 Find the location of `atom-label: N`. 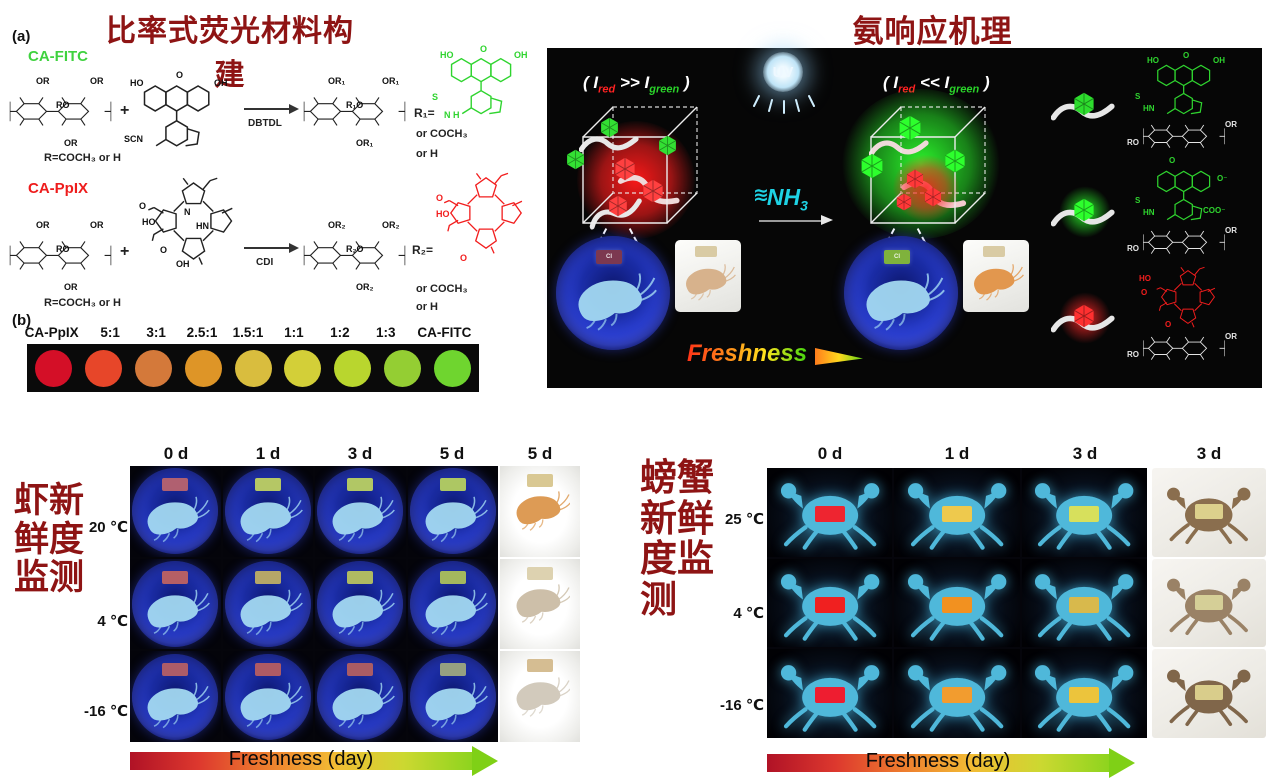

atom-label: N is located at coordinates (187, 212).